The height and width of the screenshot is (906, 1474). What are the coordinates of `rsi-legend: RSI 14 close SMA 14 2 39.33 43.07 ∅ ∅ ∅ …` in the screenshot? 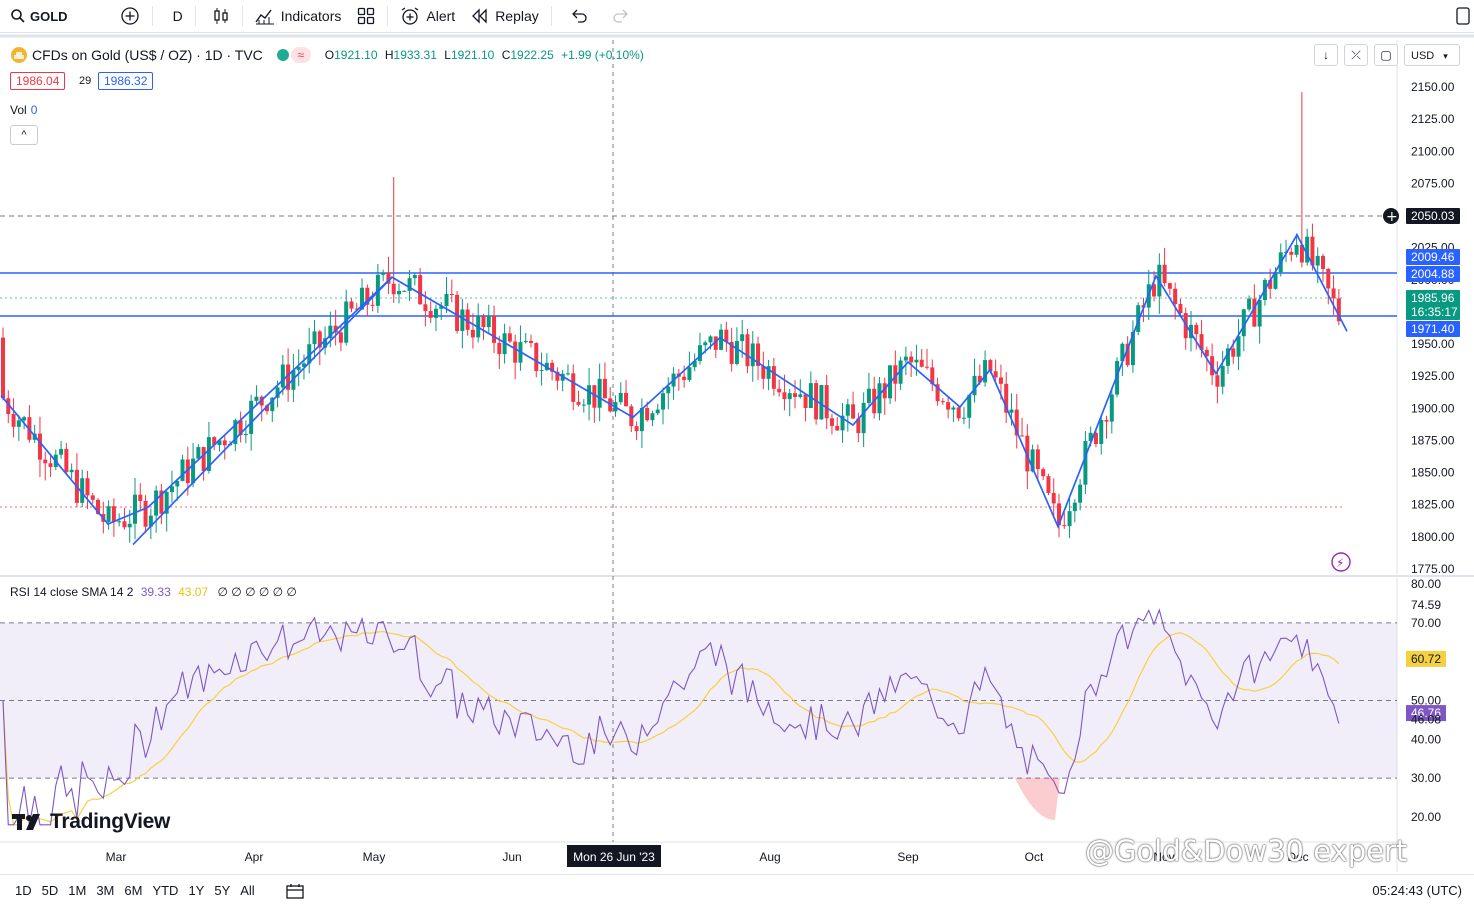 It's located at (153, 592).